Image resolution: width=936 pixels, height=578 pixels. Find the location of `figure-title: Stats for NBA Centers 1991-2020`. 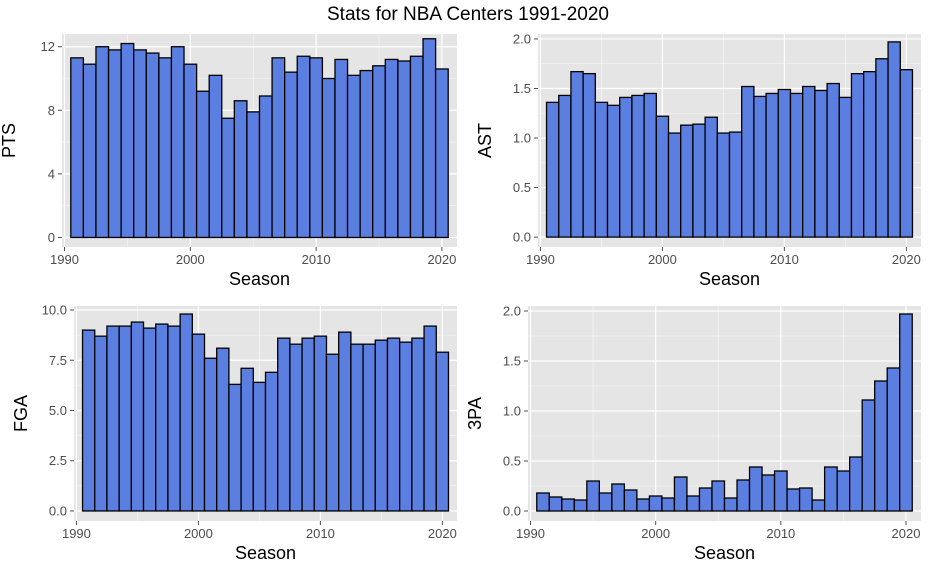

figure-title: Stats for NBA Centers 1991-2020 is located at coordinates (468, 14).